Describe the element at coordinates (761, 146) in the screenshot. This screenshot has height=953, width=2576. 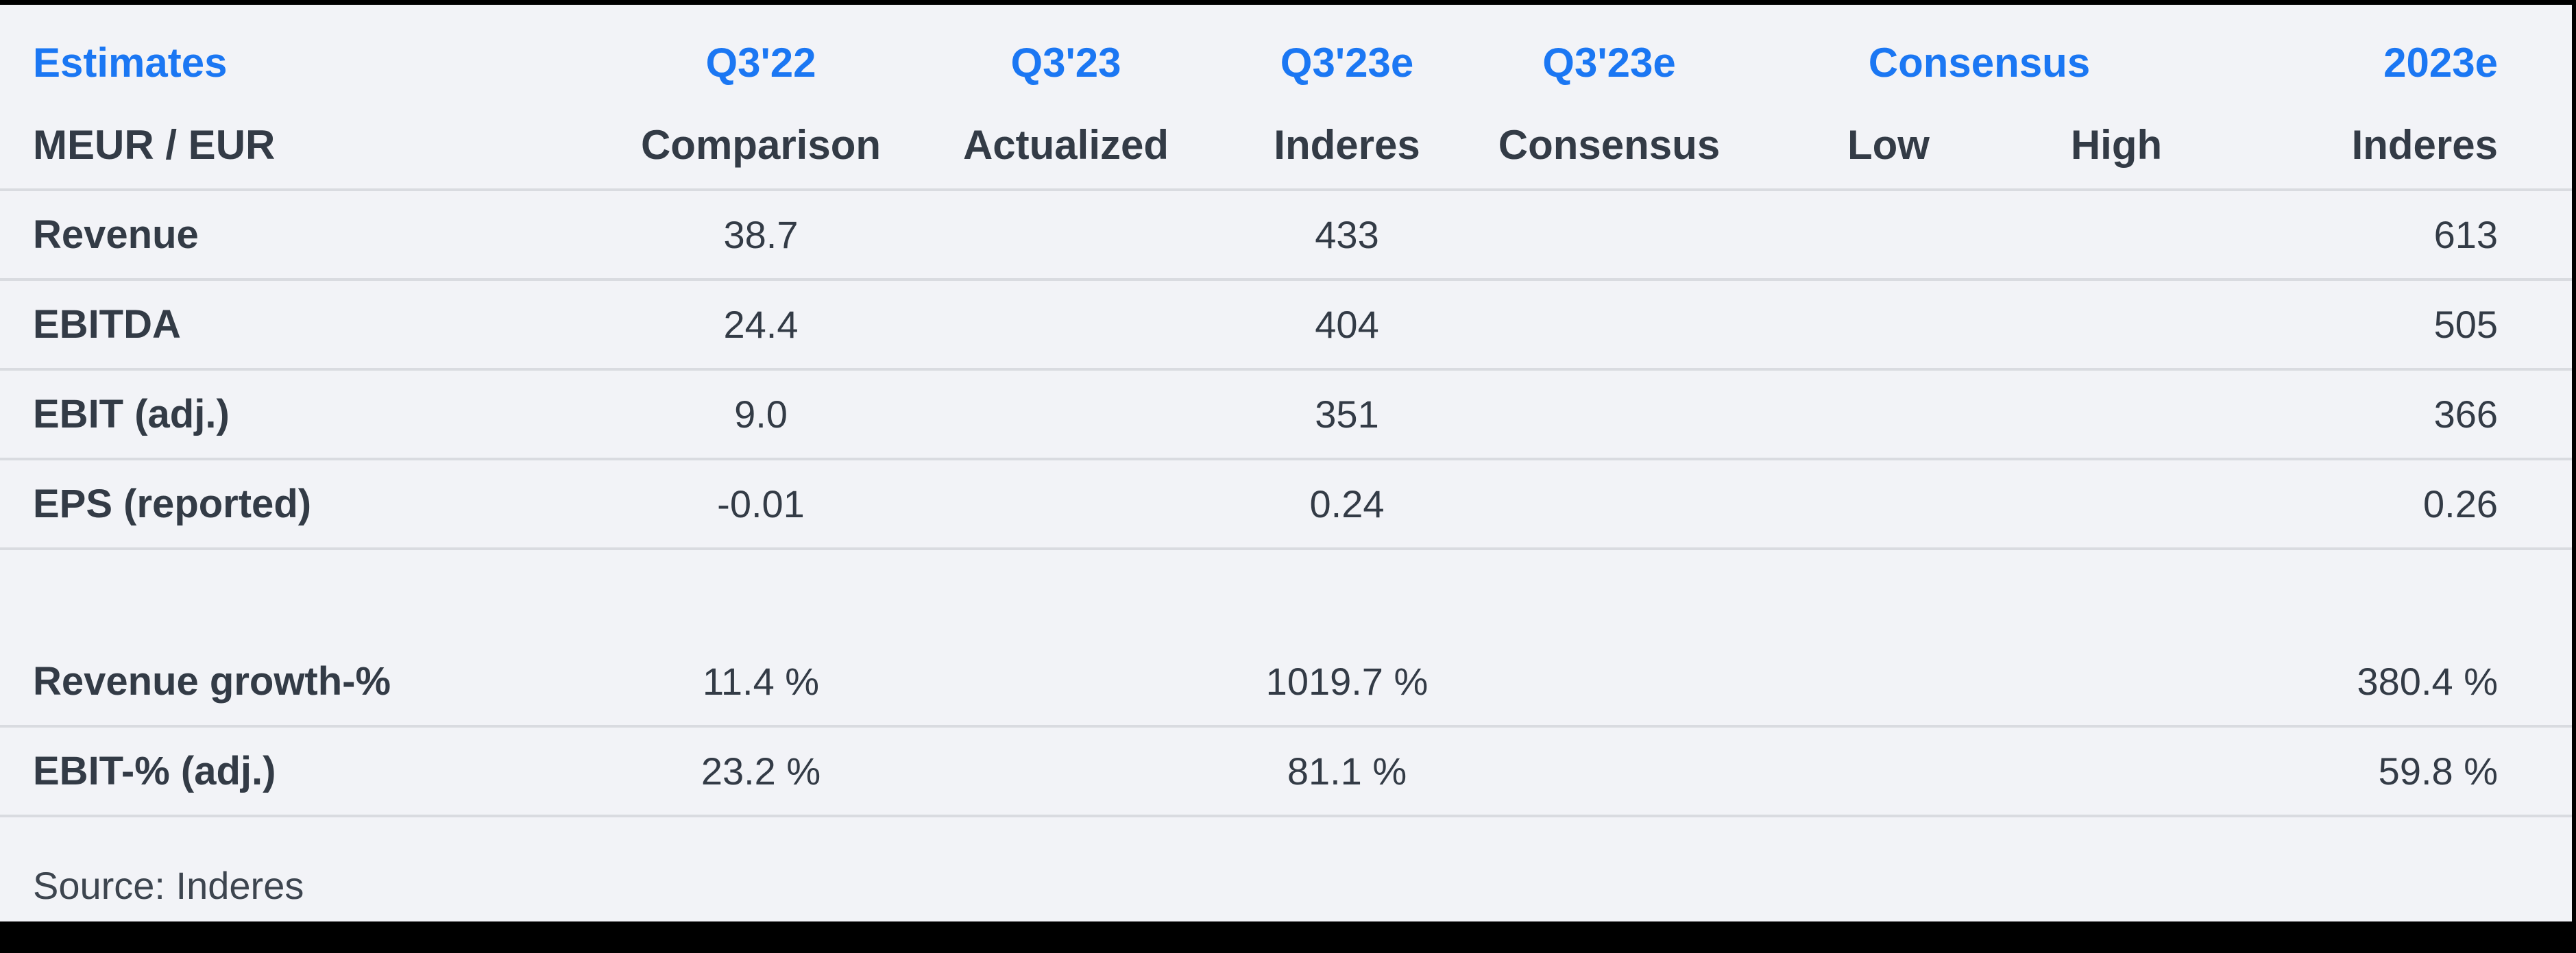
I see `header-comparison: Comparison` at that location.